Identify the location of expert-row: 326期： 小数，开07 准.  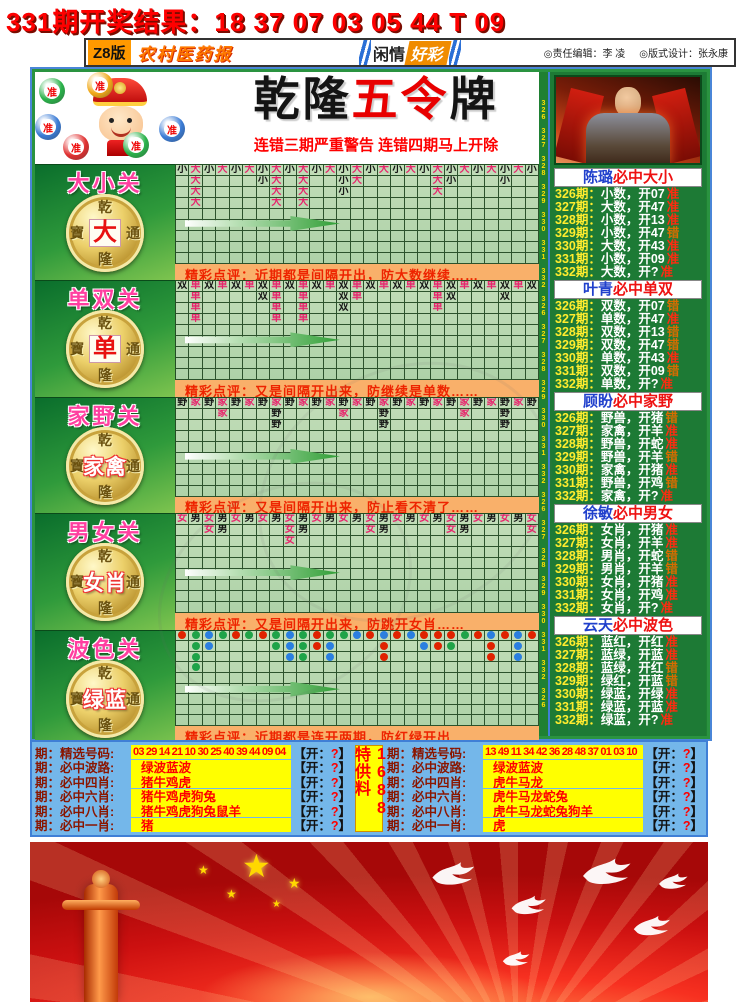
(628, 194).